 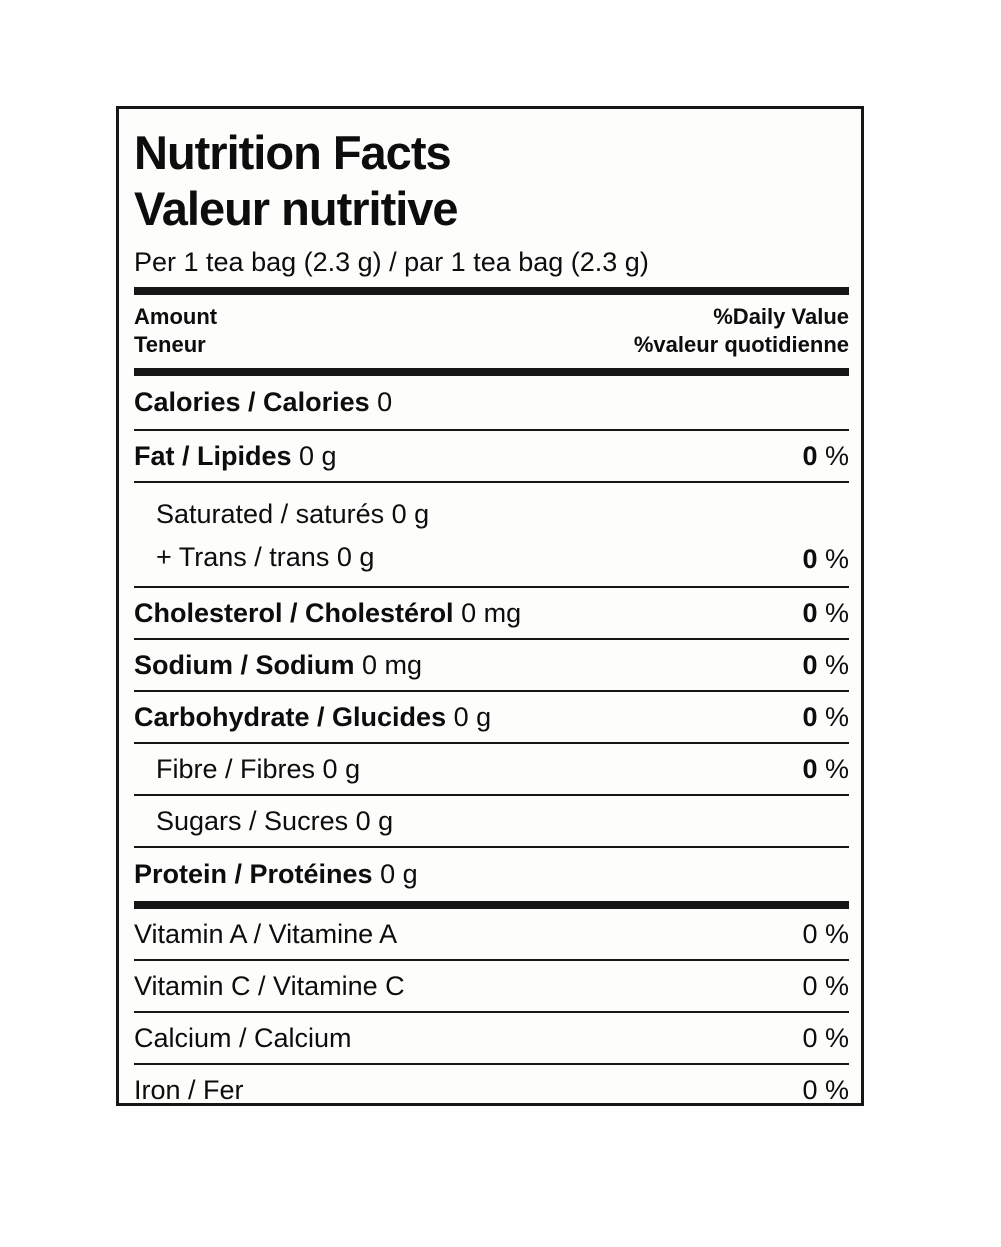 I want to click on daily-value-cholesterol: 0 %, so click(x=825, y=613).